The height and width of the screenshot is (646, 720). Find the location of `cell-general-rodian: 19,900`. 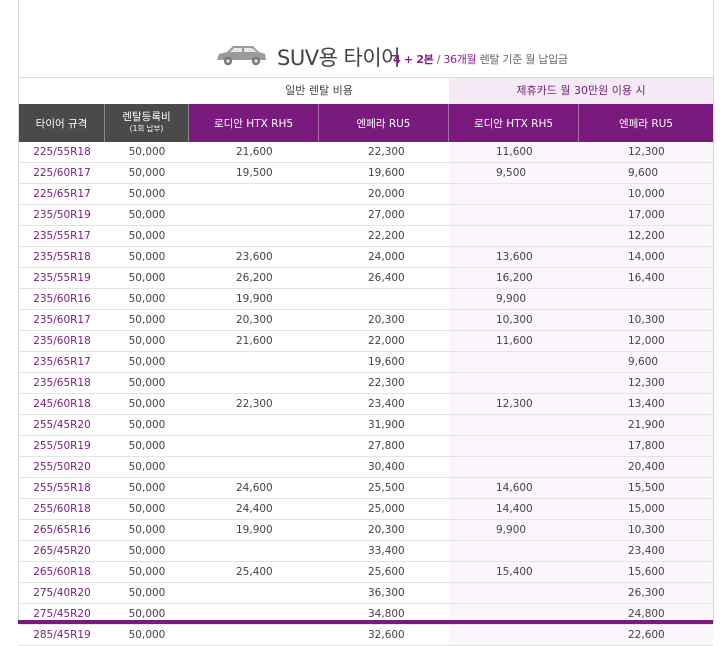

cell-general-rodian: 19,900 is located at coordinates (254, 530).